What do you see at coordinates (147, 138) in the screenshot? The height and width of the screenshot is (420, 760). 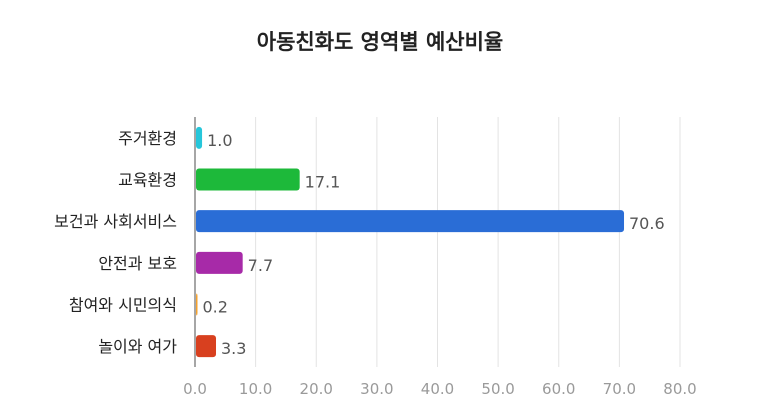 I see `category-label: 주거환경` at bounding box center [147, 138].